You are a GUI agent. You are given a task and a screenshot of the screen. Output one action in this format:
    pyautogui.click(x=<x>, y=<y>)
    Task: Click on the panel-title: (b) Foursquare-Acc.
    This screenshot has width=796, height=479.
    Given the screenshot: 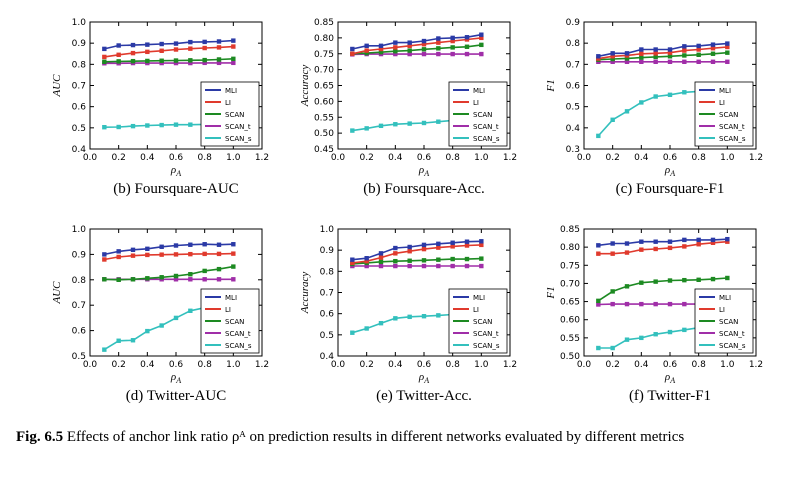 What is the action you would take?
    pyautogui.click(x=424, y=189)
    